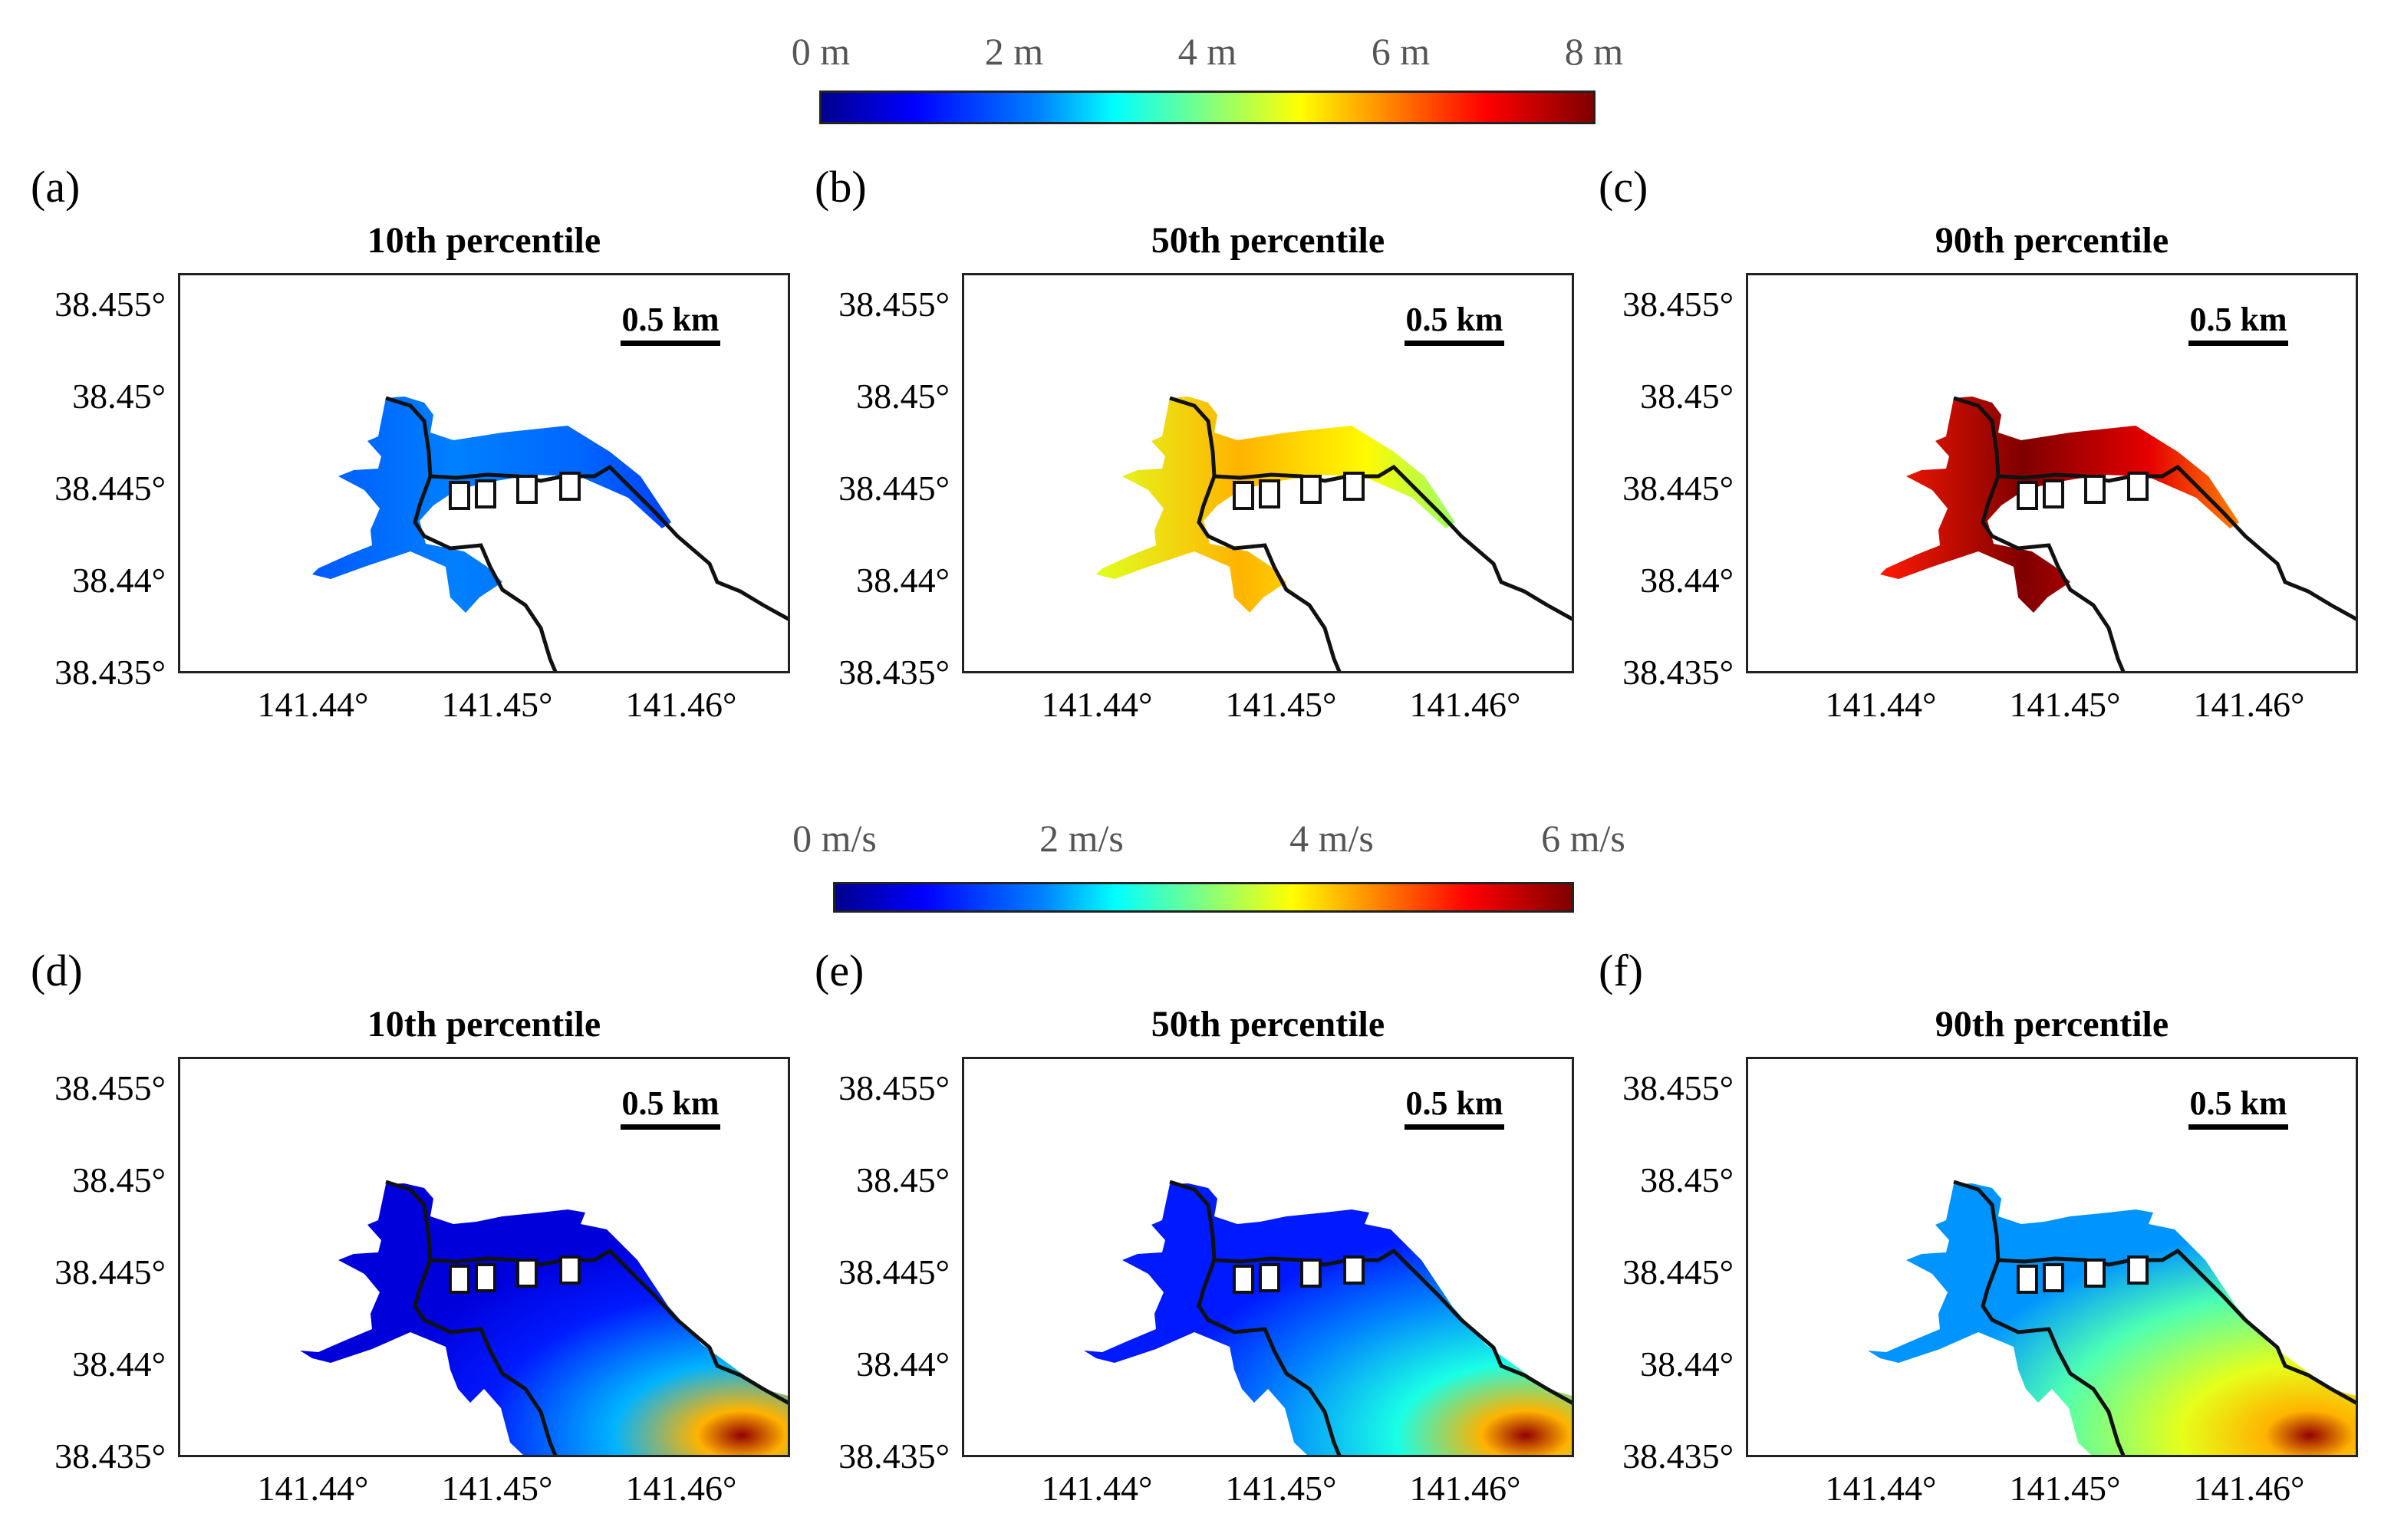 This screenshot has width=2381, height=1540. What do you see at coordinates (1014, 51) in the screenshot?
I see `depth-colorbar-tick: 2 m` at bounding box center [1014, 51].